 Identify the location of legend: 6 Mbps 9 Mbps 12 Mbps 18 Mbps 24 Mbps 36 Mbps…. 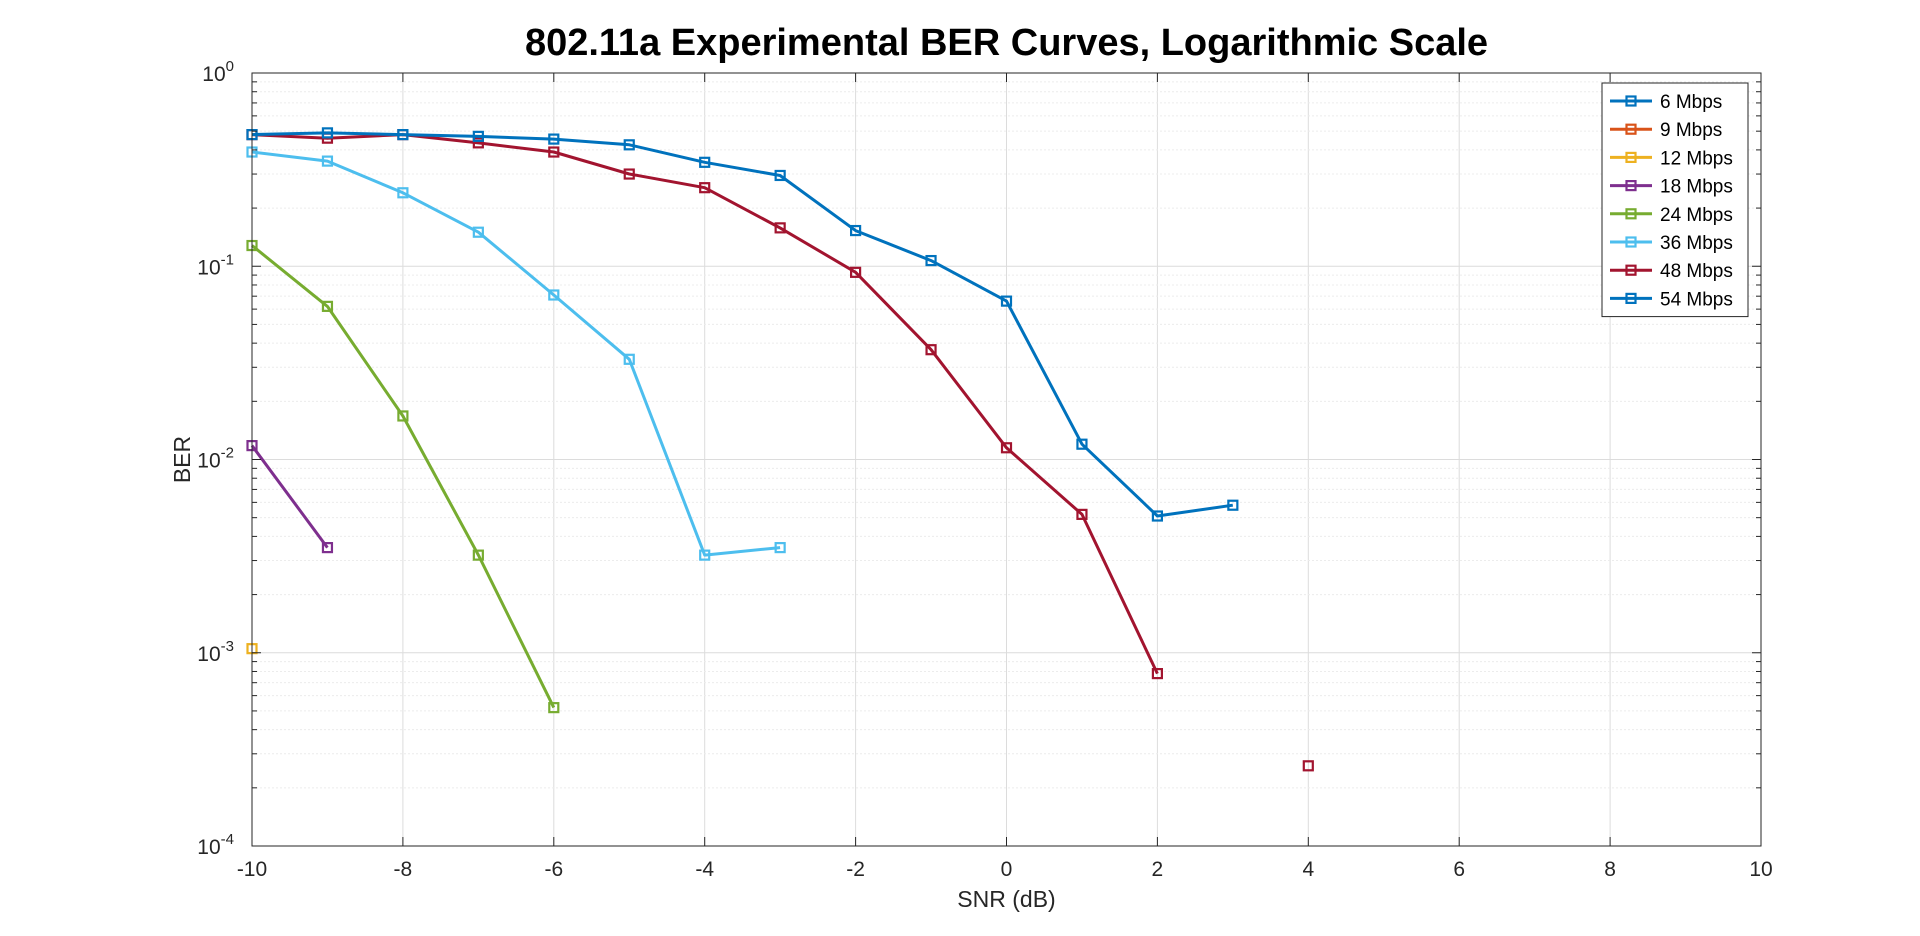
(1675, 200).